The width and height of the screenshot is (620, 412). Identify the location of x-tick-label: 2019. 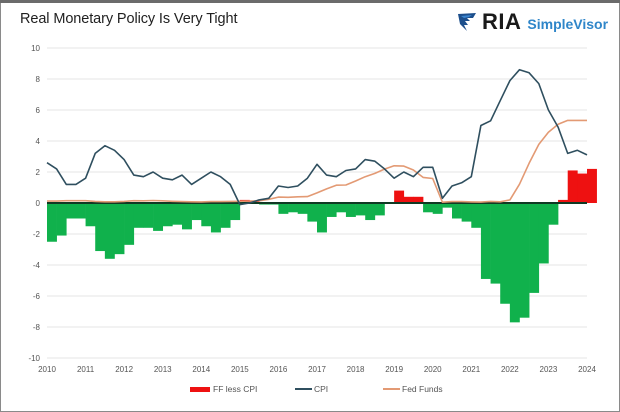
(394, 369).